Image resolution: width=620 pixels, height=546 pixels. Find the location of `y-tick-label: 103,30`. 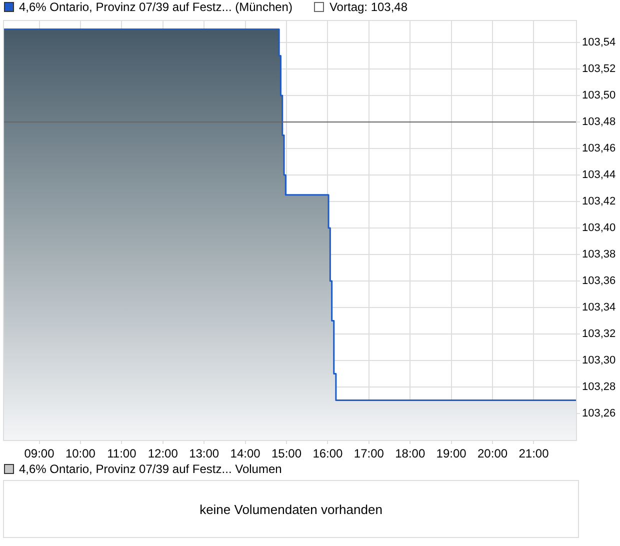

y-tick-label: 103,30 is located at coordinates (599, 360).